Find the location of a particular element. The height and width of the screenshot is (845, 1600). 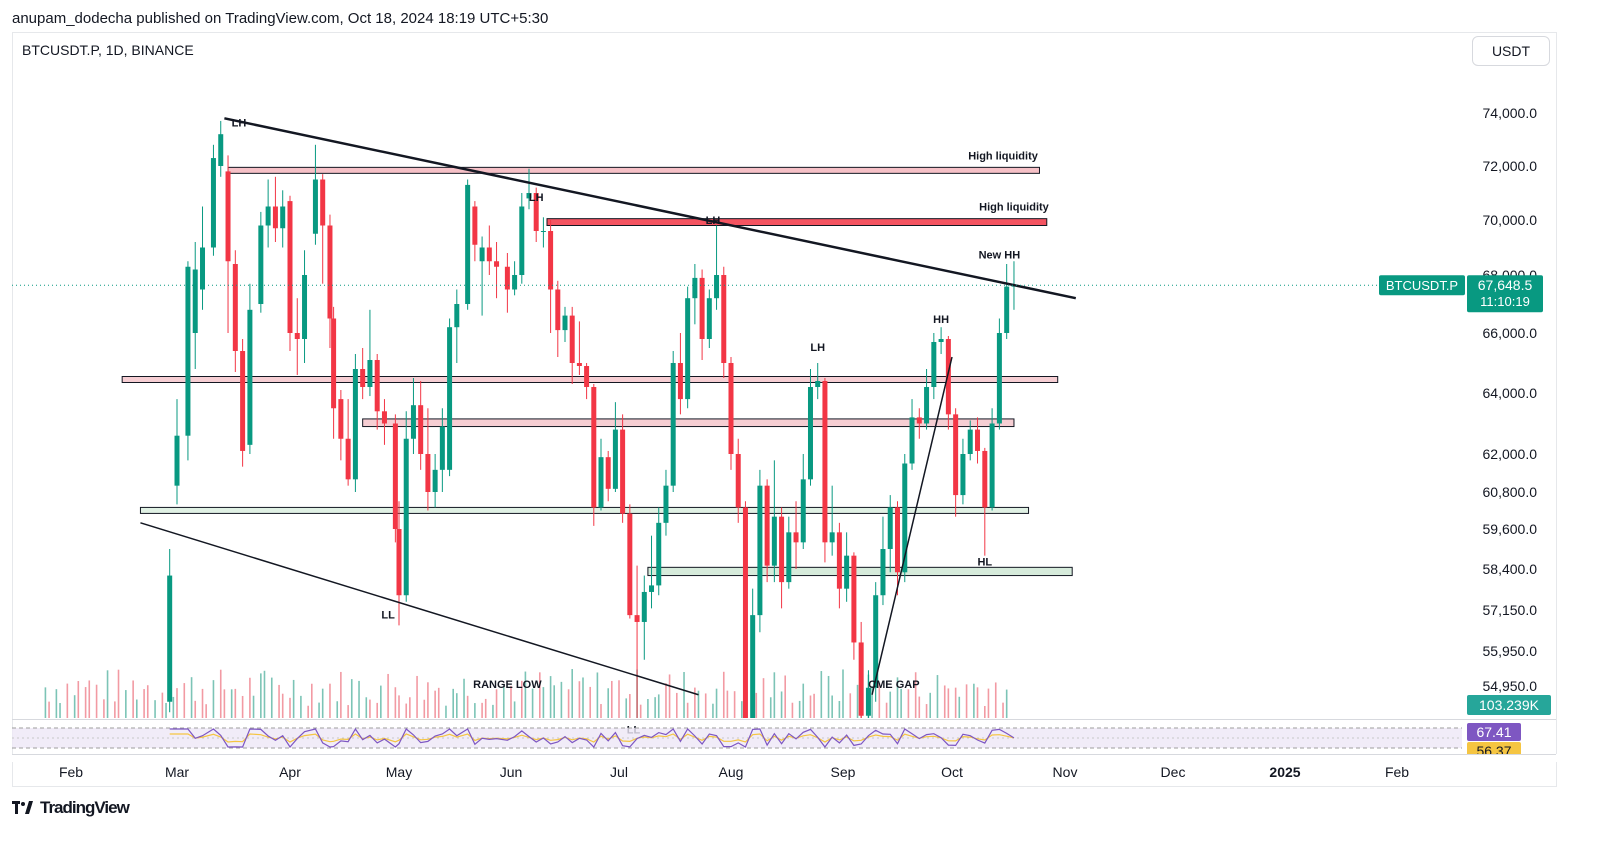

y-tick-label: 58,400.0 is located at coordinates (1510, 569).